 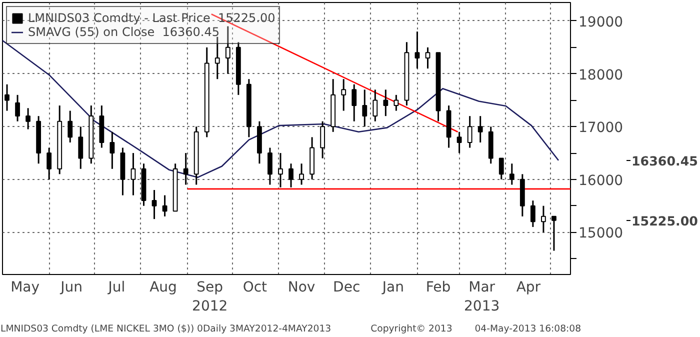 What do you see at coordinates (665, 160) in the screenshot?
I see `text: 16360.45` at bounding box center [665, 160].